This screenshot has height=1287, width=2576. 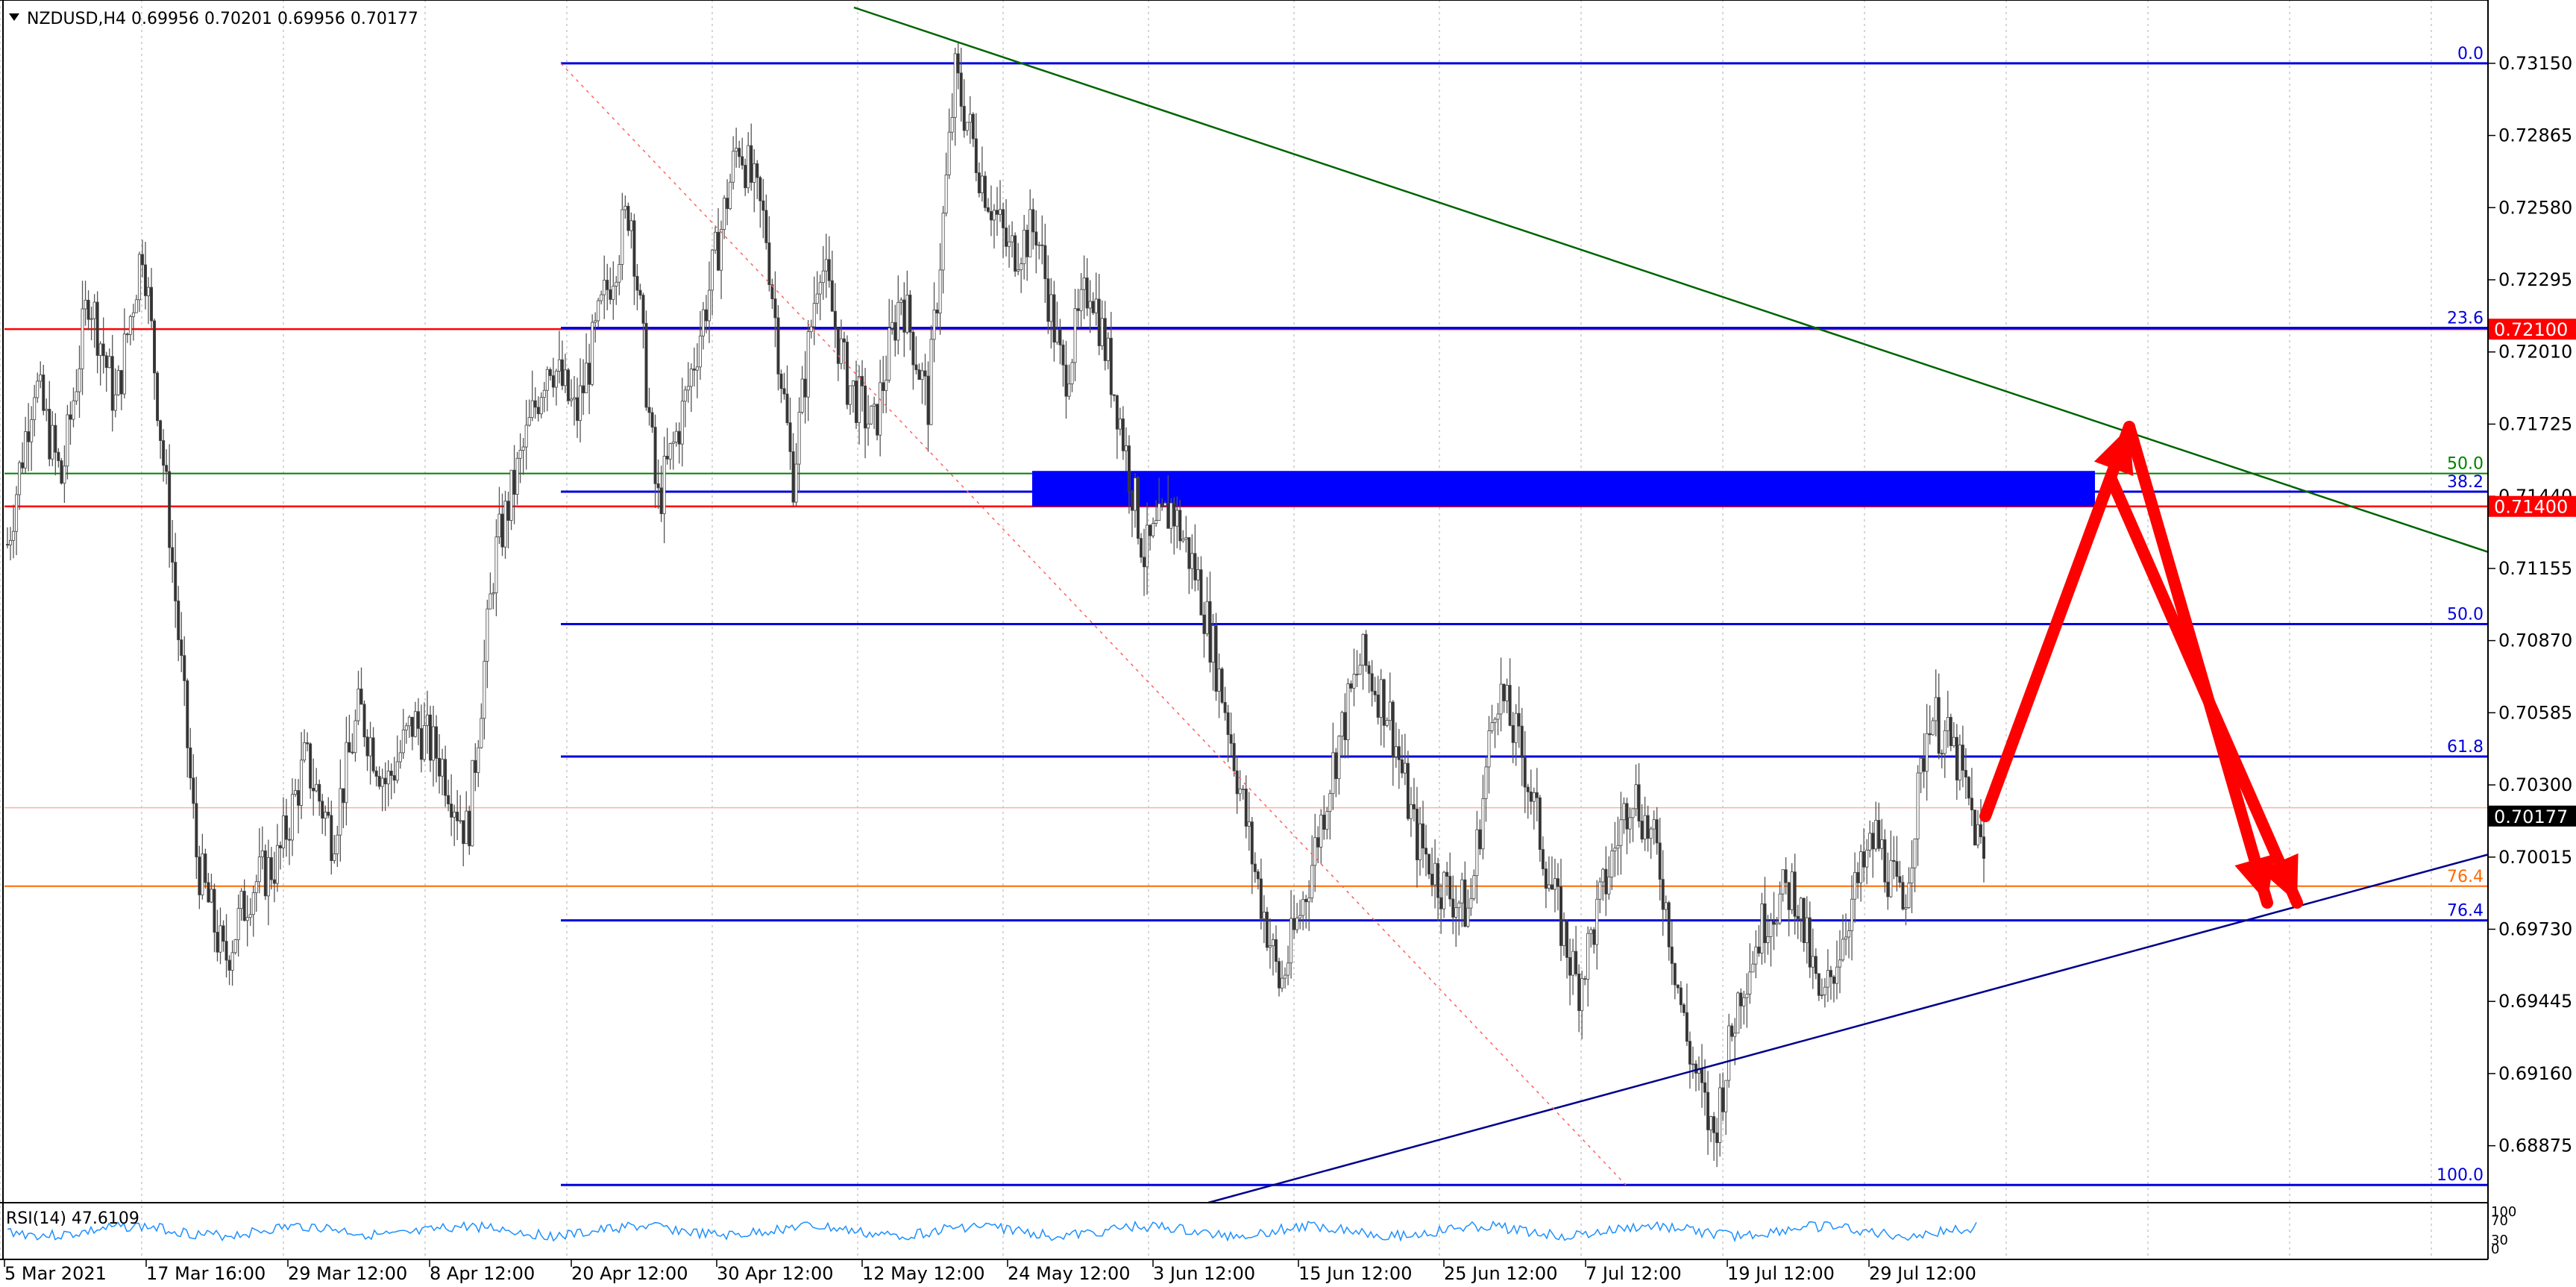 I want to click on rsi-tick-label: 30, so click(x=2500, y=1240).